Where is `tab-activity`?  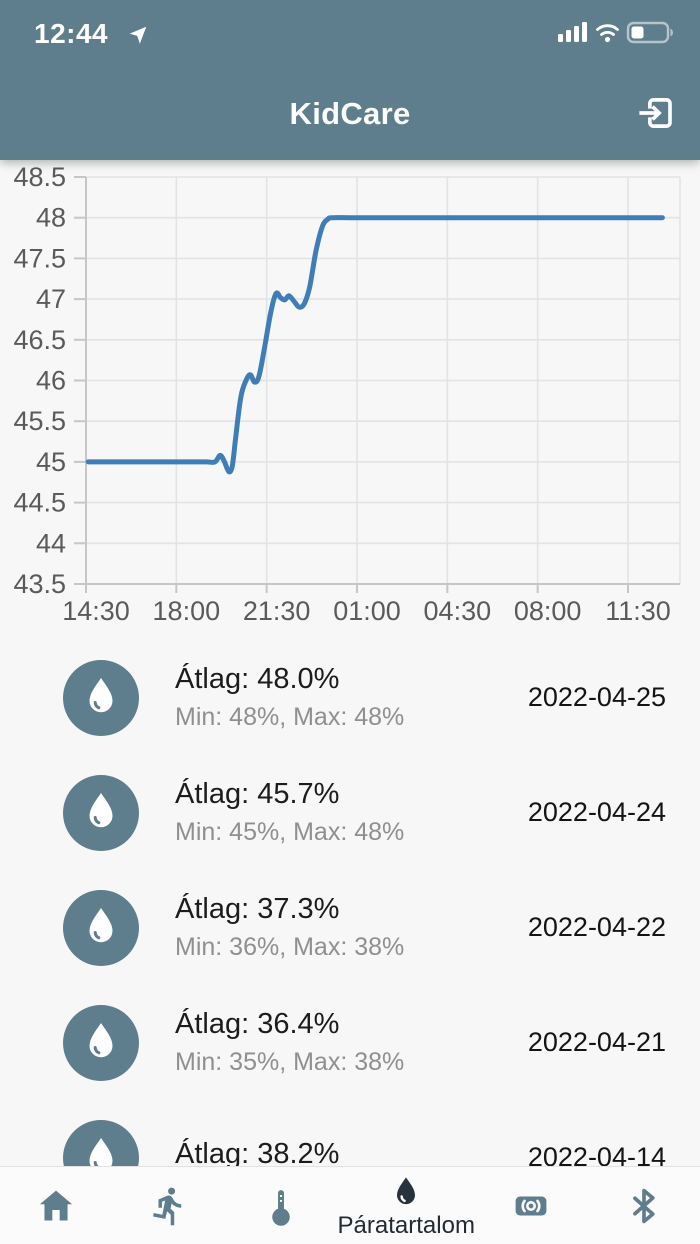
tab-activity is located at coordinates (169, 1205).